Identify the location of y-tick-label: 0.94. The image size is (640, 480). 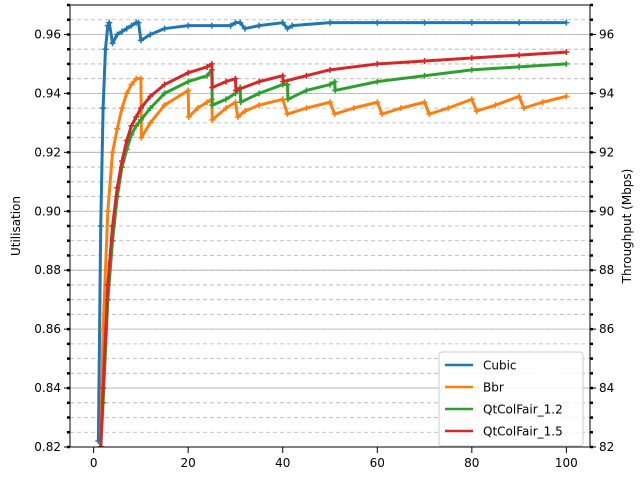
(47, 93).